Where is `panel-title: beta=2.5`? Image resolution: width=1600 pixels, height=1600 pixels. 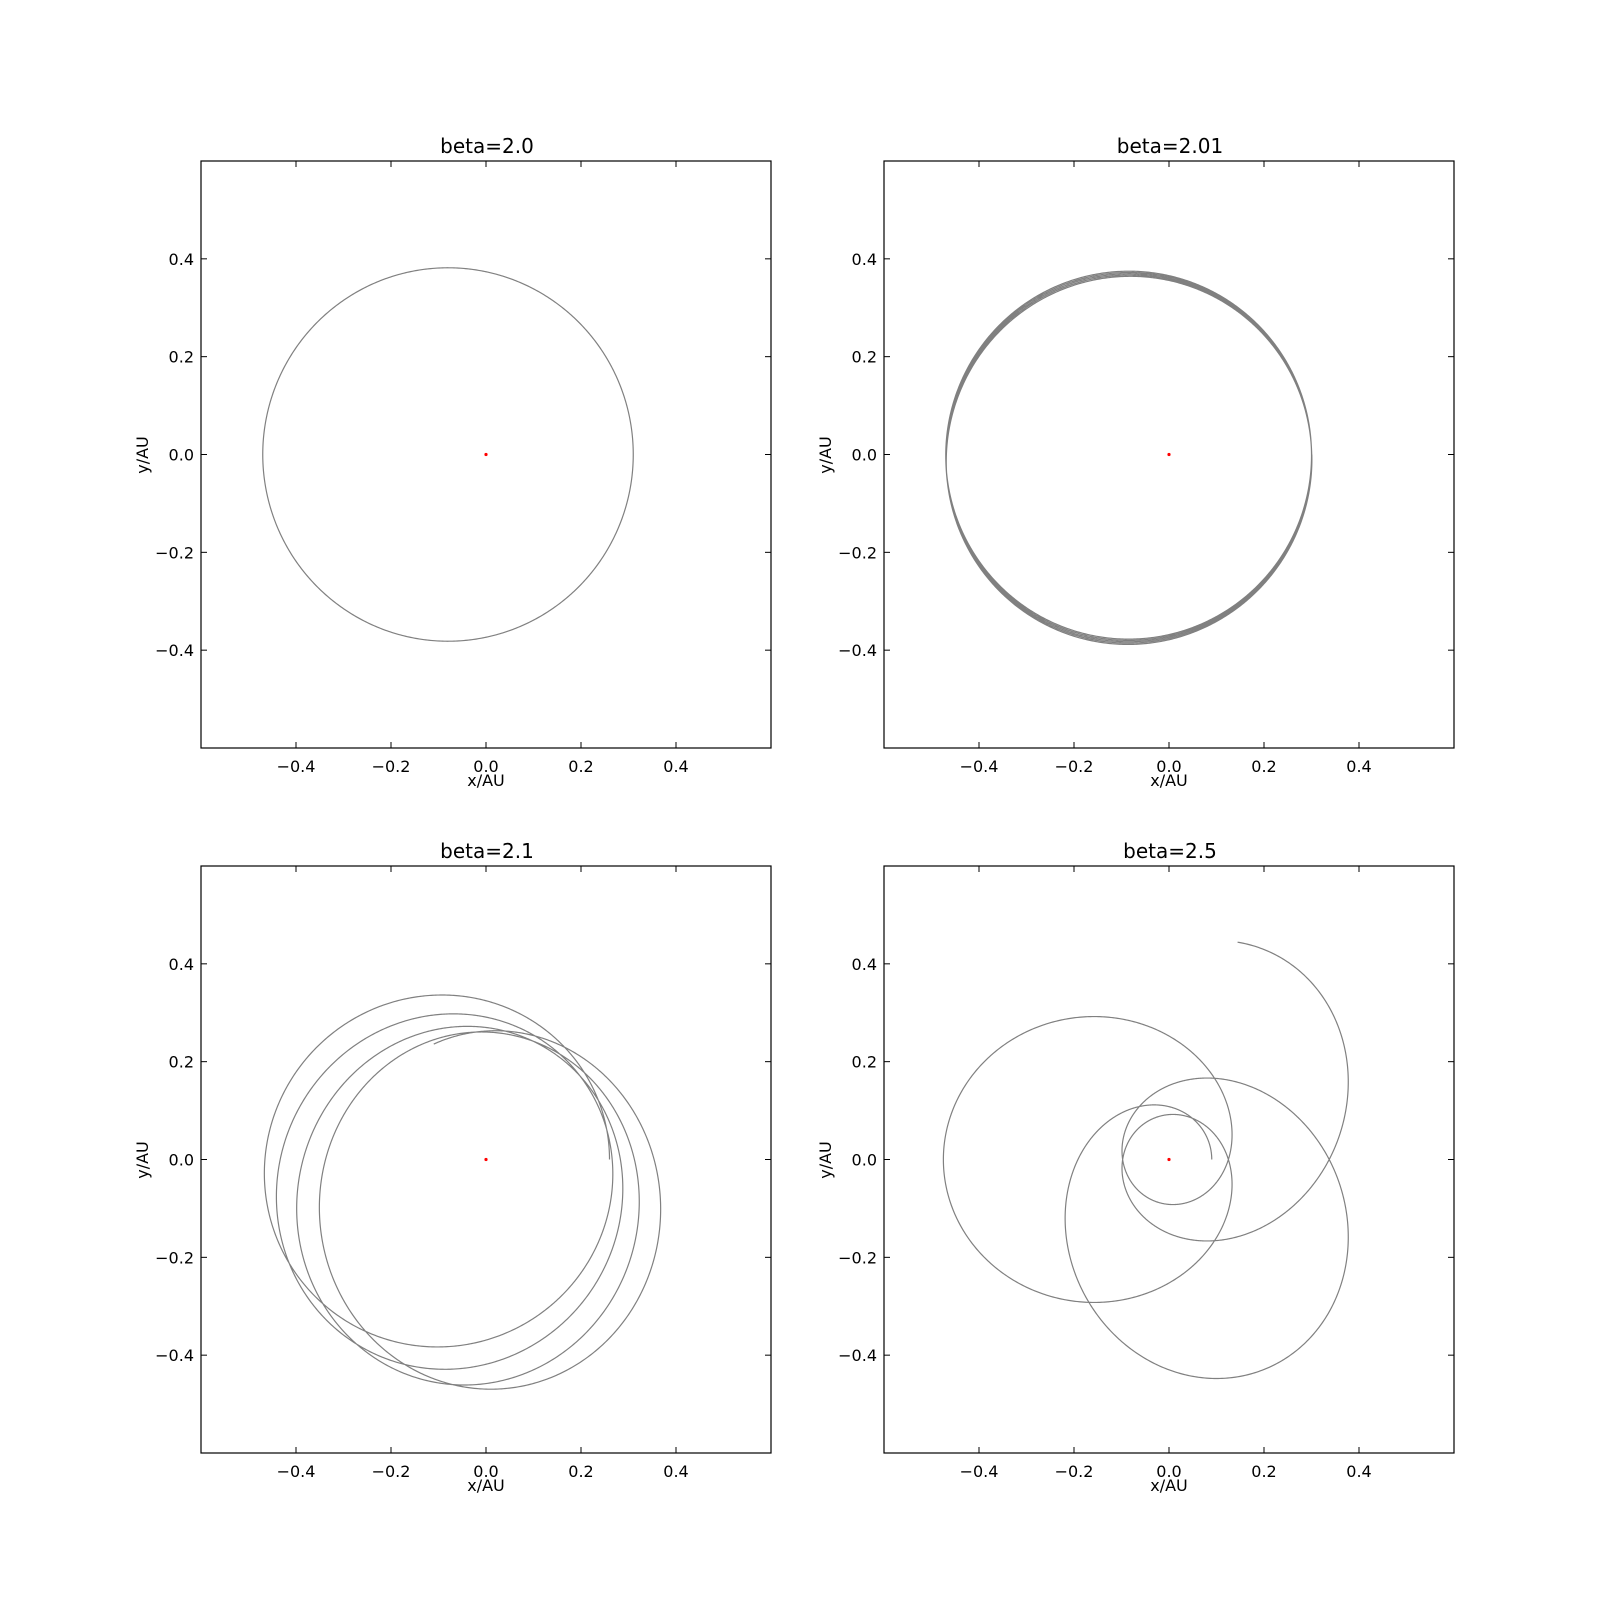
panel-title: beta=2.5 is located at coordinates (1170, 851).